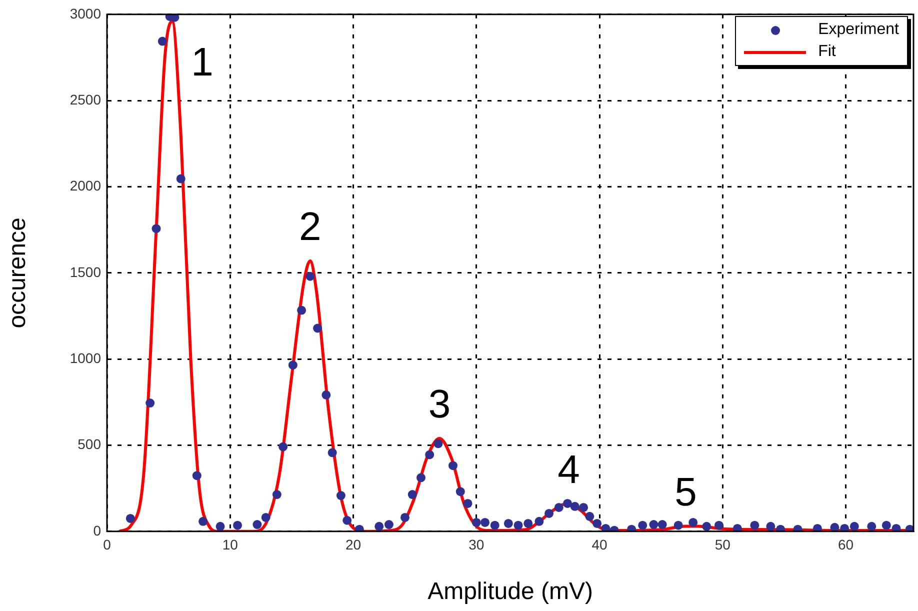 This screenshot has height=611, width=918. What do you see at coordinates (18, 273) in the screenshot?
I see `y-axis-title: occurence` at bounding box center [18, 273].